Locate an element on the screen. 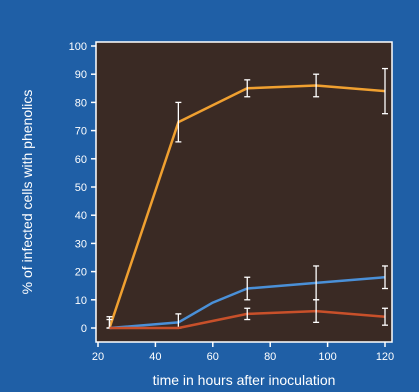  y-tick-label: 20 is located at coordinates (81, 273).